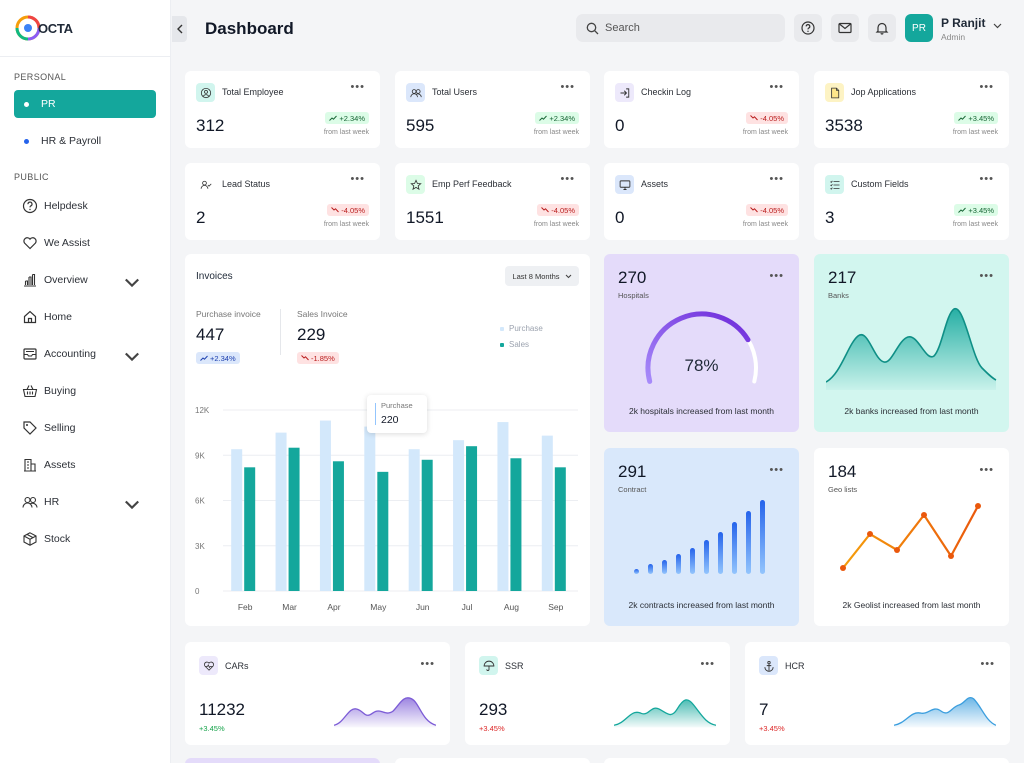  Describe the element at coordinates (492, 109) in the screenshot. I see `stat-card-total-users: Total Users ••• 595 +2.34% from last week` at that location.